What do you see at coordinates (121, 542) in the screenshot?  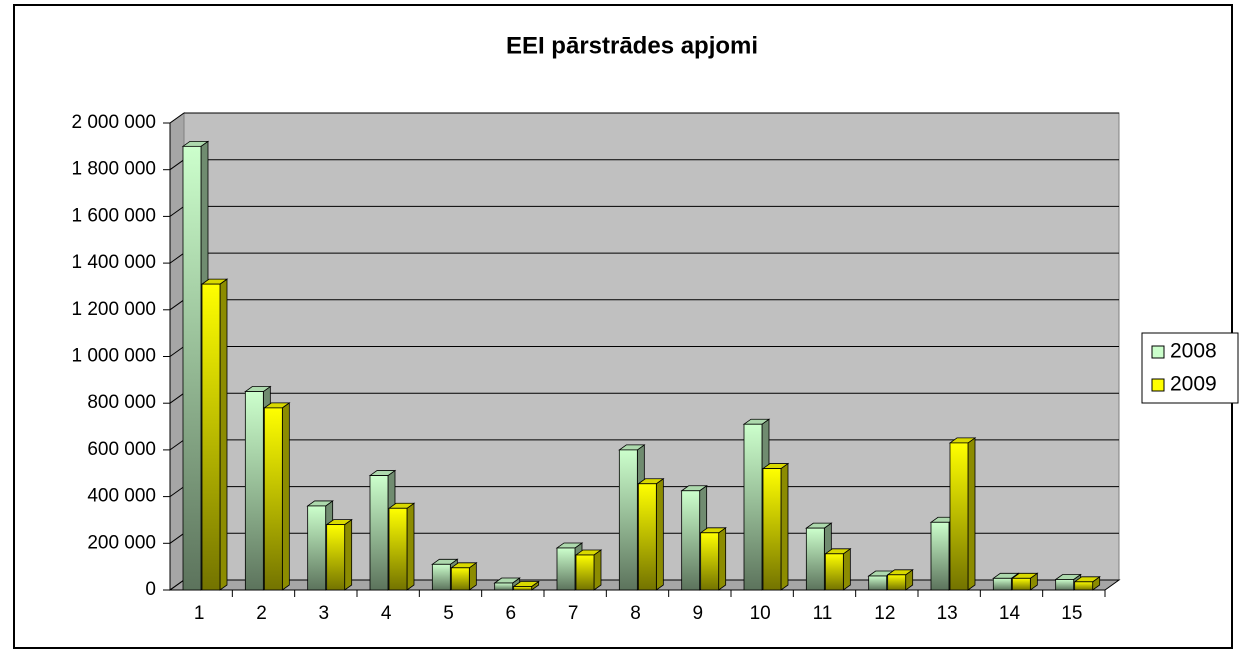 I see `y-tick-label: 200 000` at bounding box center [121, 542].